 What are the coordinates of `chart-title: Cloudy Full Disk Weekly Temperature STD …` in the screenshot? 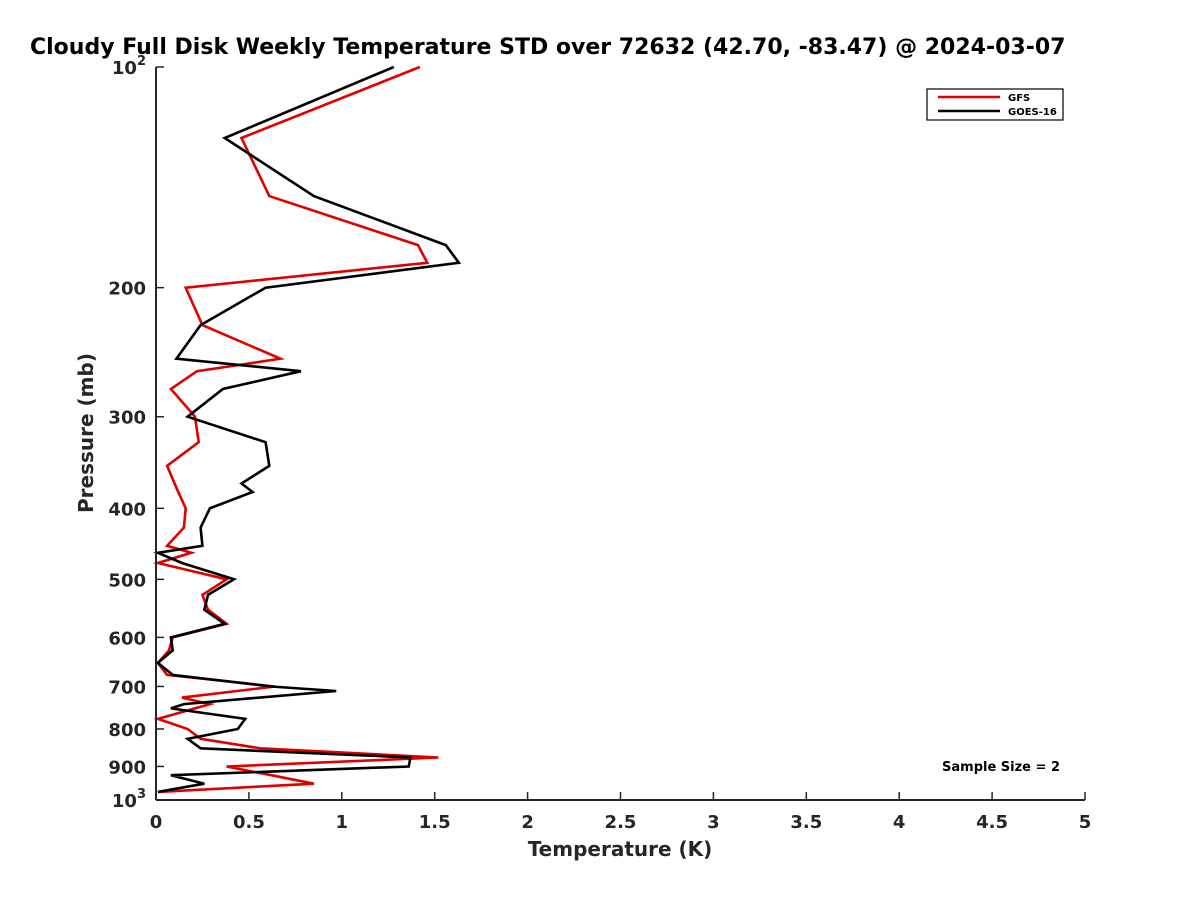 It's located at (547, 47).